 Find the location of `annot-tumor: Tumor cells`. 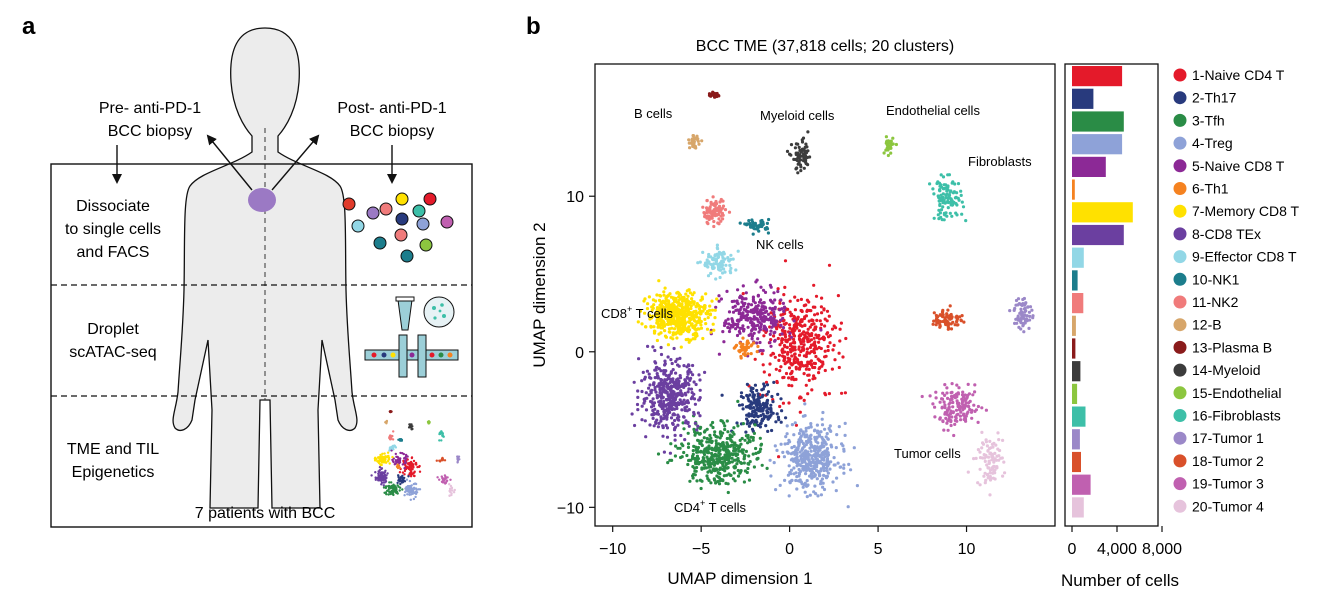

annot-tumor: Tumor cells is located at coordinates (927, 453).